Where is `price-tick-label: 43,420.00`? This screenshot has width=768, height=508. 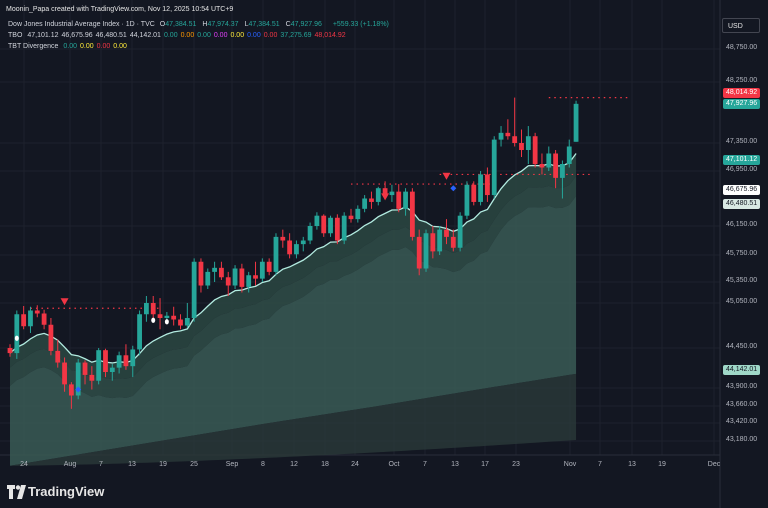 price-tick-label: 43,420.00 is located at coordinates (742, 421).